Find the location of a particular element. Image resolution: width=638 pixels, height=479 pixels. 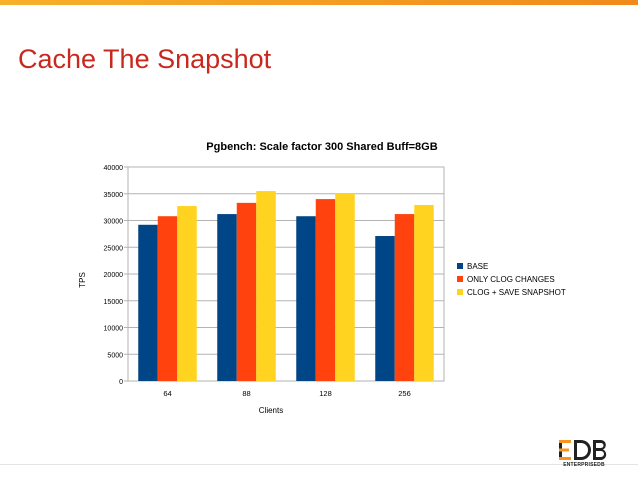

logo-subtext: ENTERPRISEDB is located at coordinates (584, 465).